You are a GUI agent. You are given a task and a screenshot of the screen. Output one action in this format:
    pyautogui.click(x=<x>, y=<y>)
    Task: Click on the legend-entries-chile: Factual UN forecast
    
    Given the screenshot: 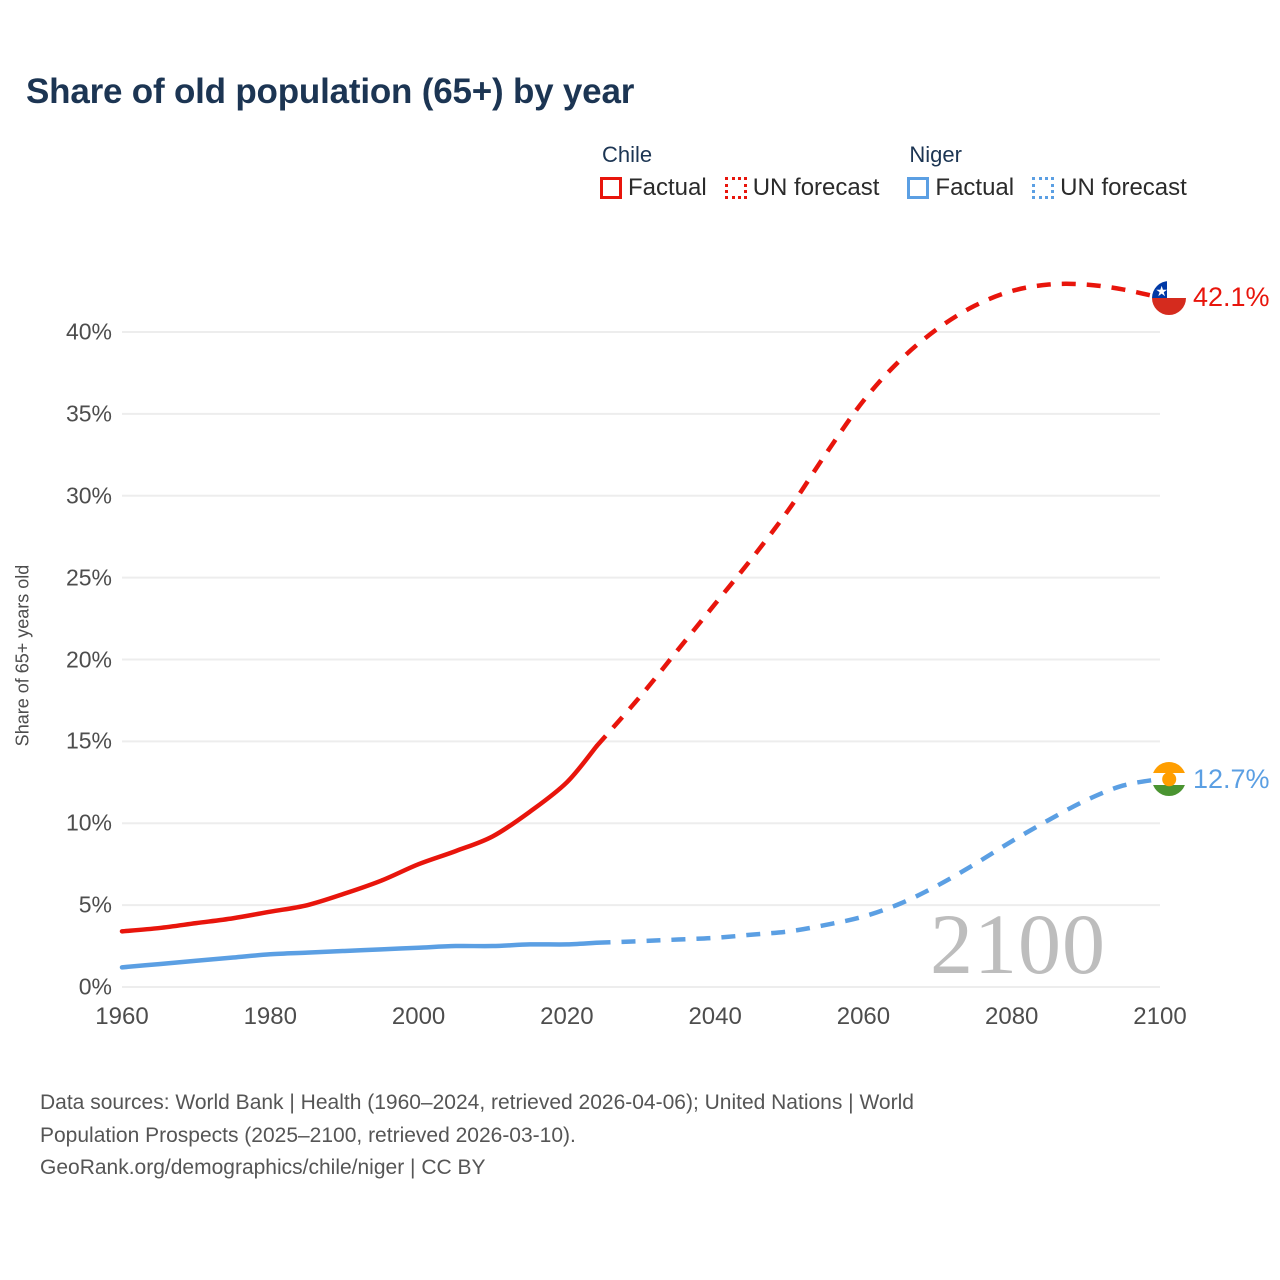 What is the action you would take?
    pyautogui.click(x=739, y=188)
    